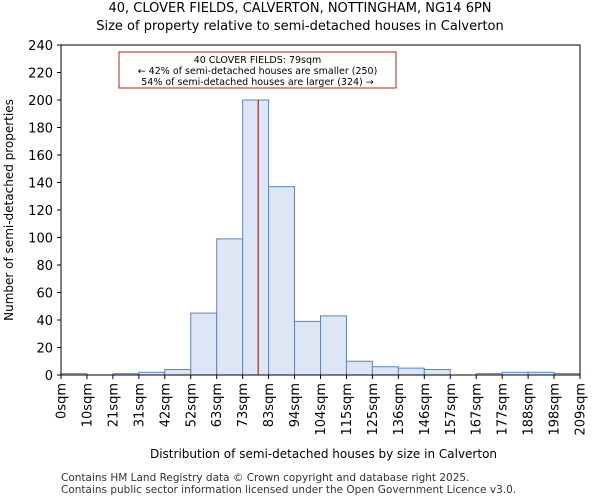 The width and height of the screenshot is (600, 500). Describe the element at coordinates (373, 409) in the screenshot. I see `x-tick-label: 125sqm` at that location.